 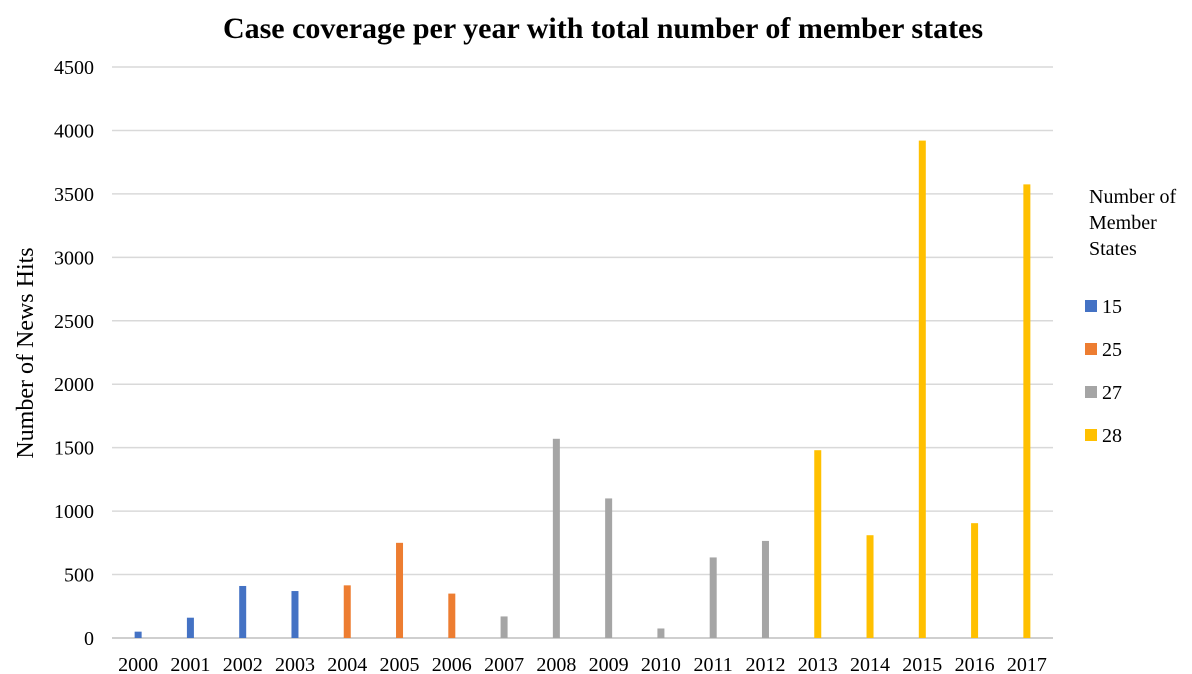 I want to click on bar-2009, so click(x=609, y=568).